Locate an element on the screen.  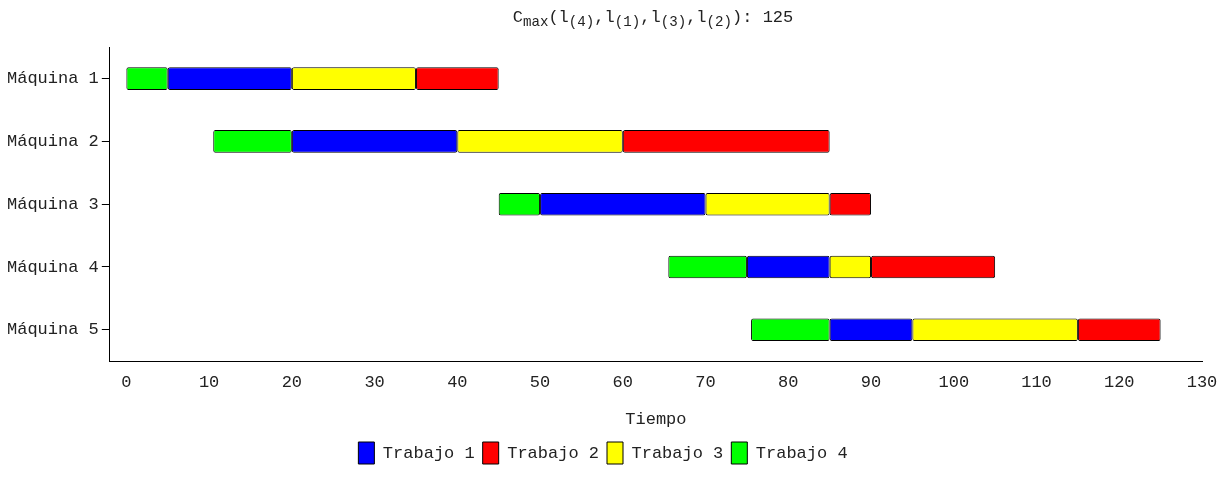
legend-label: Trabajo 1 is located at coordinates (428, 453).